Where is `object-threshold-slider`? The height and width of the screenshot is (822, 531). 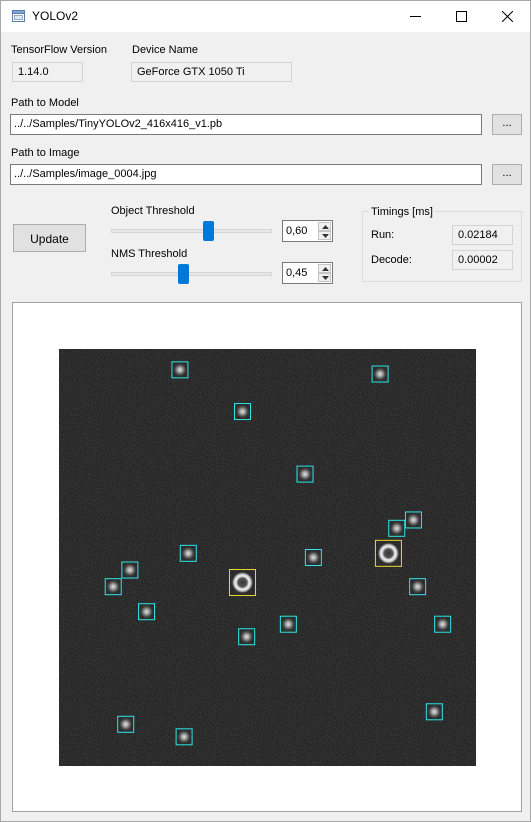 object-threshold-slider is located at coordinates (191, 231).